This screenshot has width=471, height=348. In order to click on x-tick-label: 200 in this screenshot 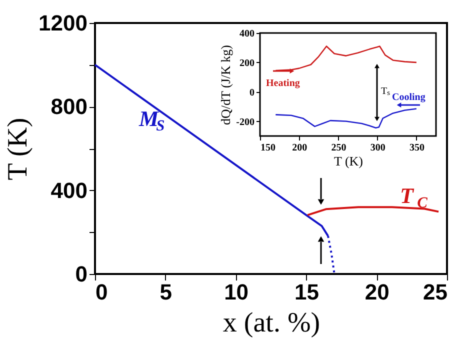, I will do `click(300, 148)`.